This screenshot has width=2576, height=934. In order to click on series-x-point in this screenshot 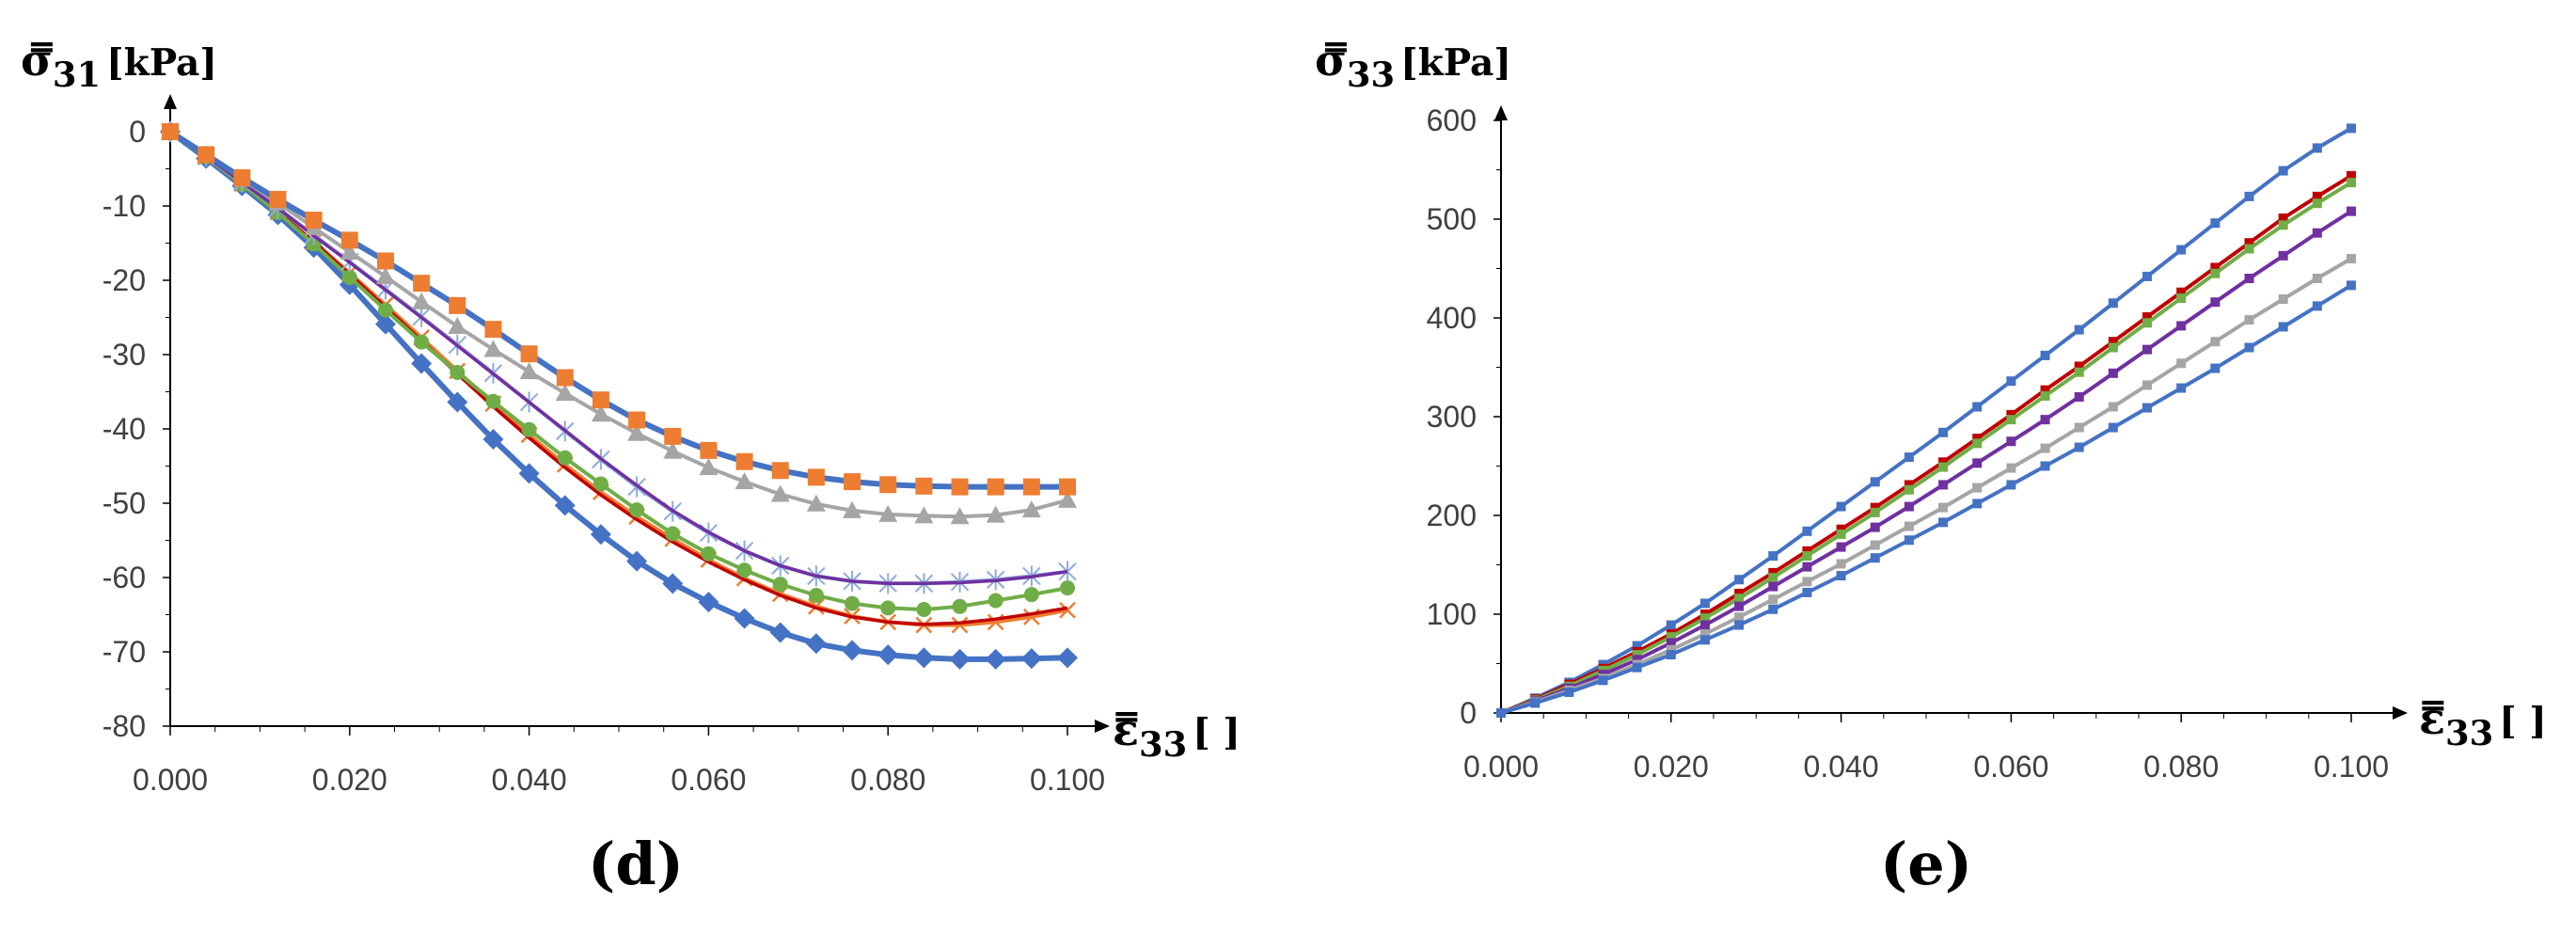, I will do `click(1067, 610)`.